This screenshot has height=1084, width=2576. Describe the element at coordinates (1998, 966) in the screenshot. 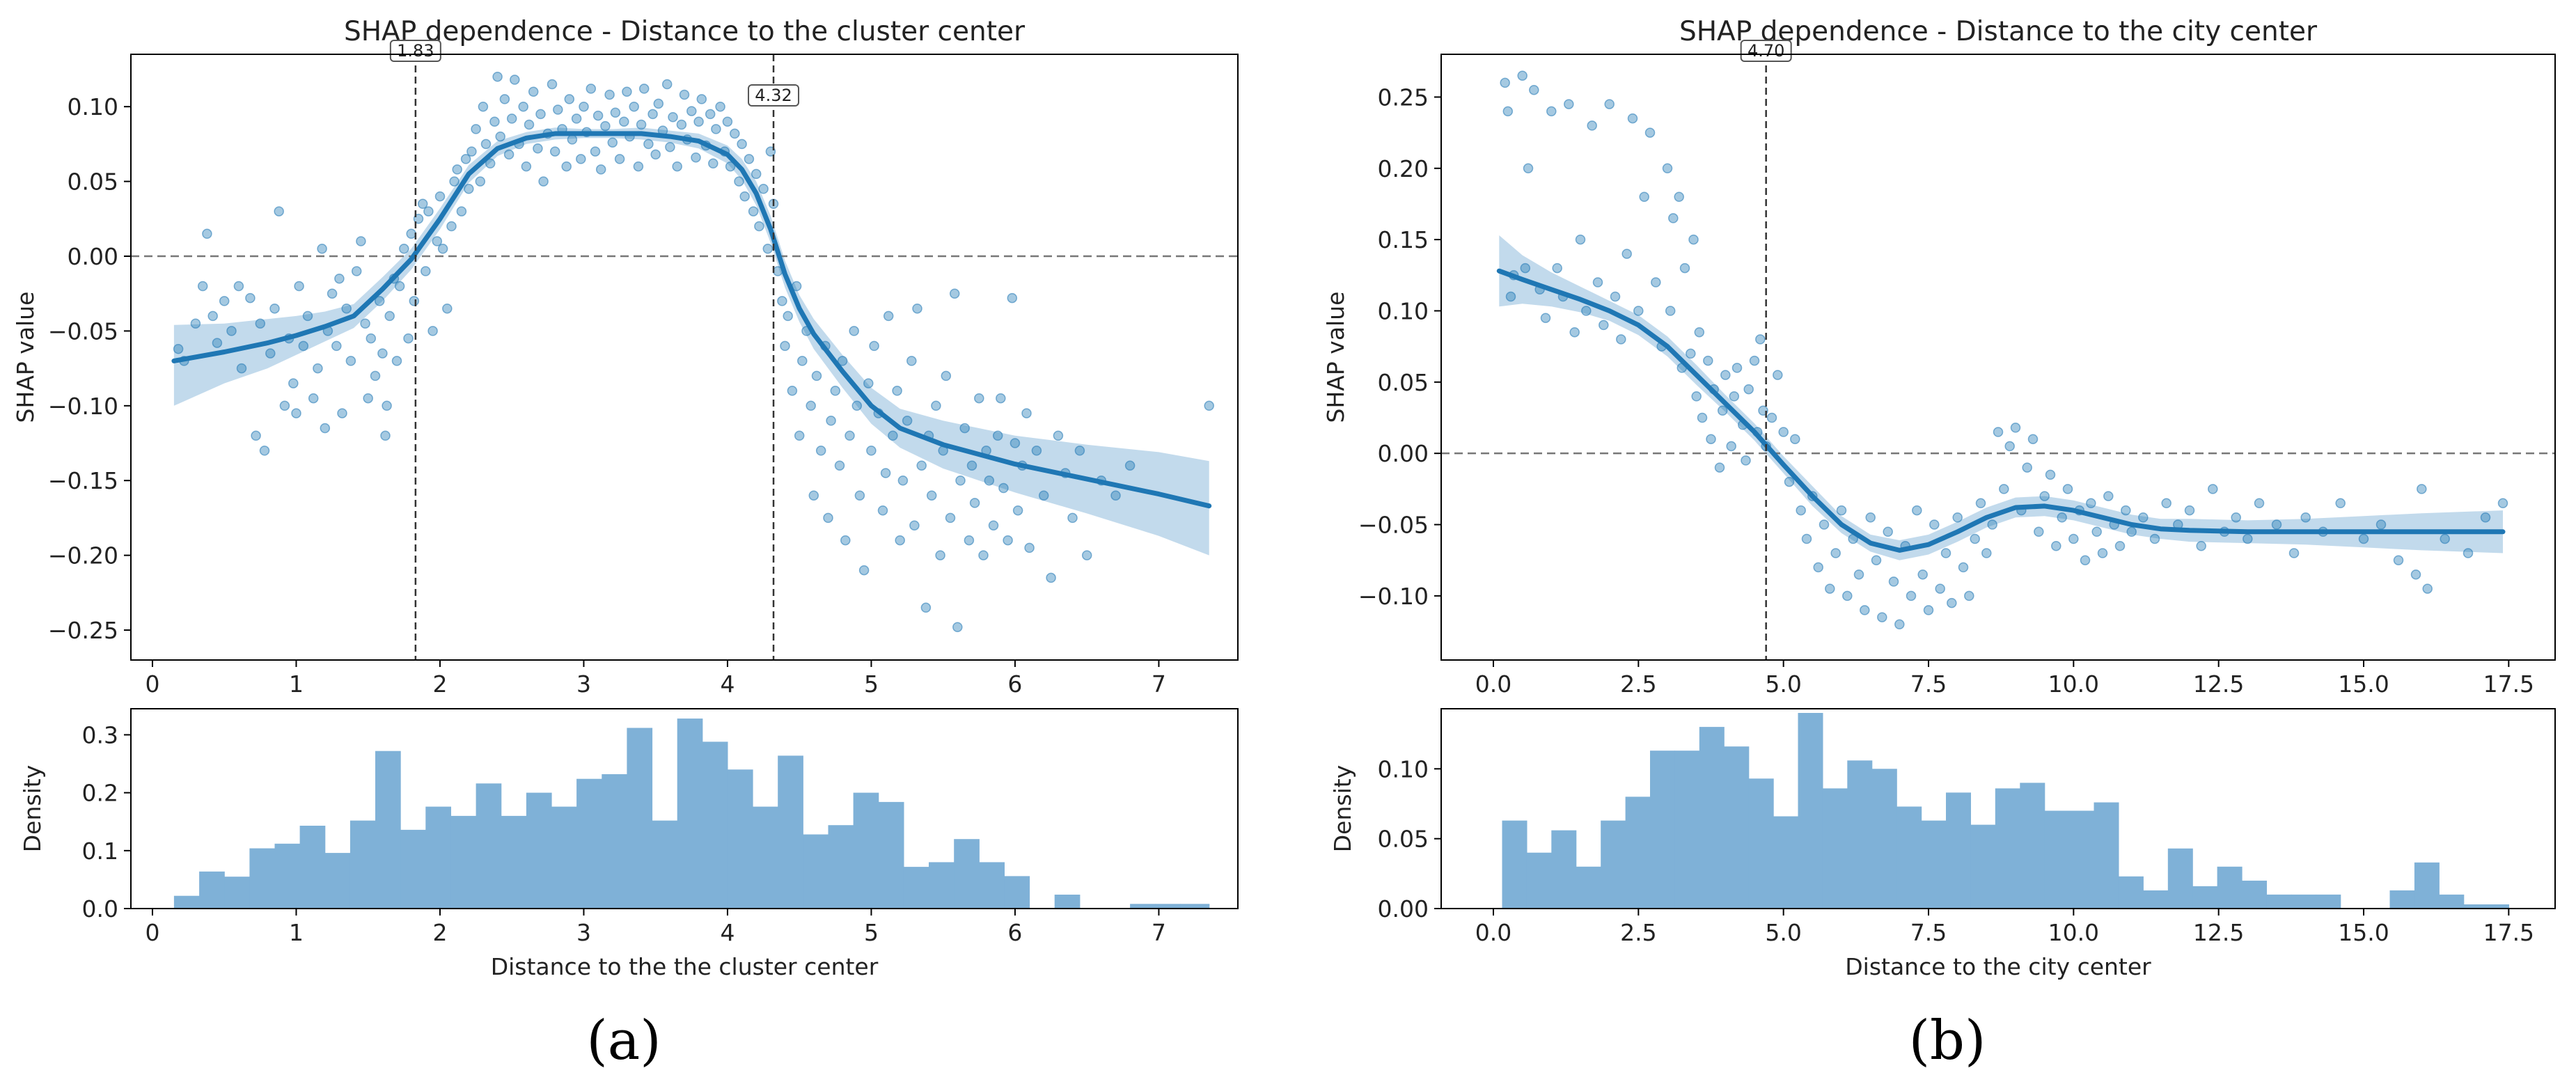

I see `density-x-axis-label: Distance to the city center` at that location.